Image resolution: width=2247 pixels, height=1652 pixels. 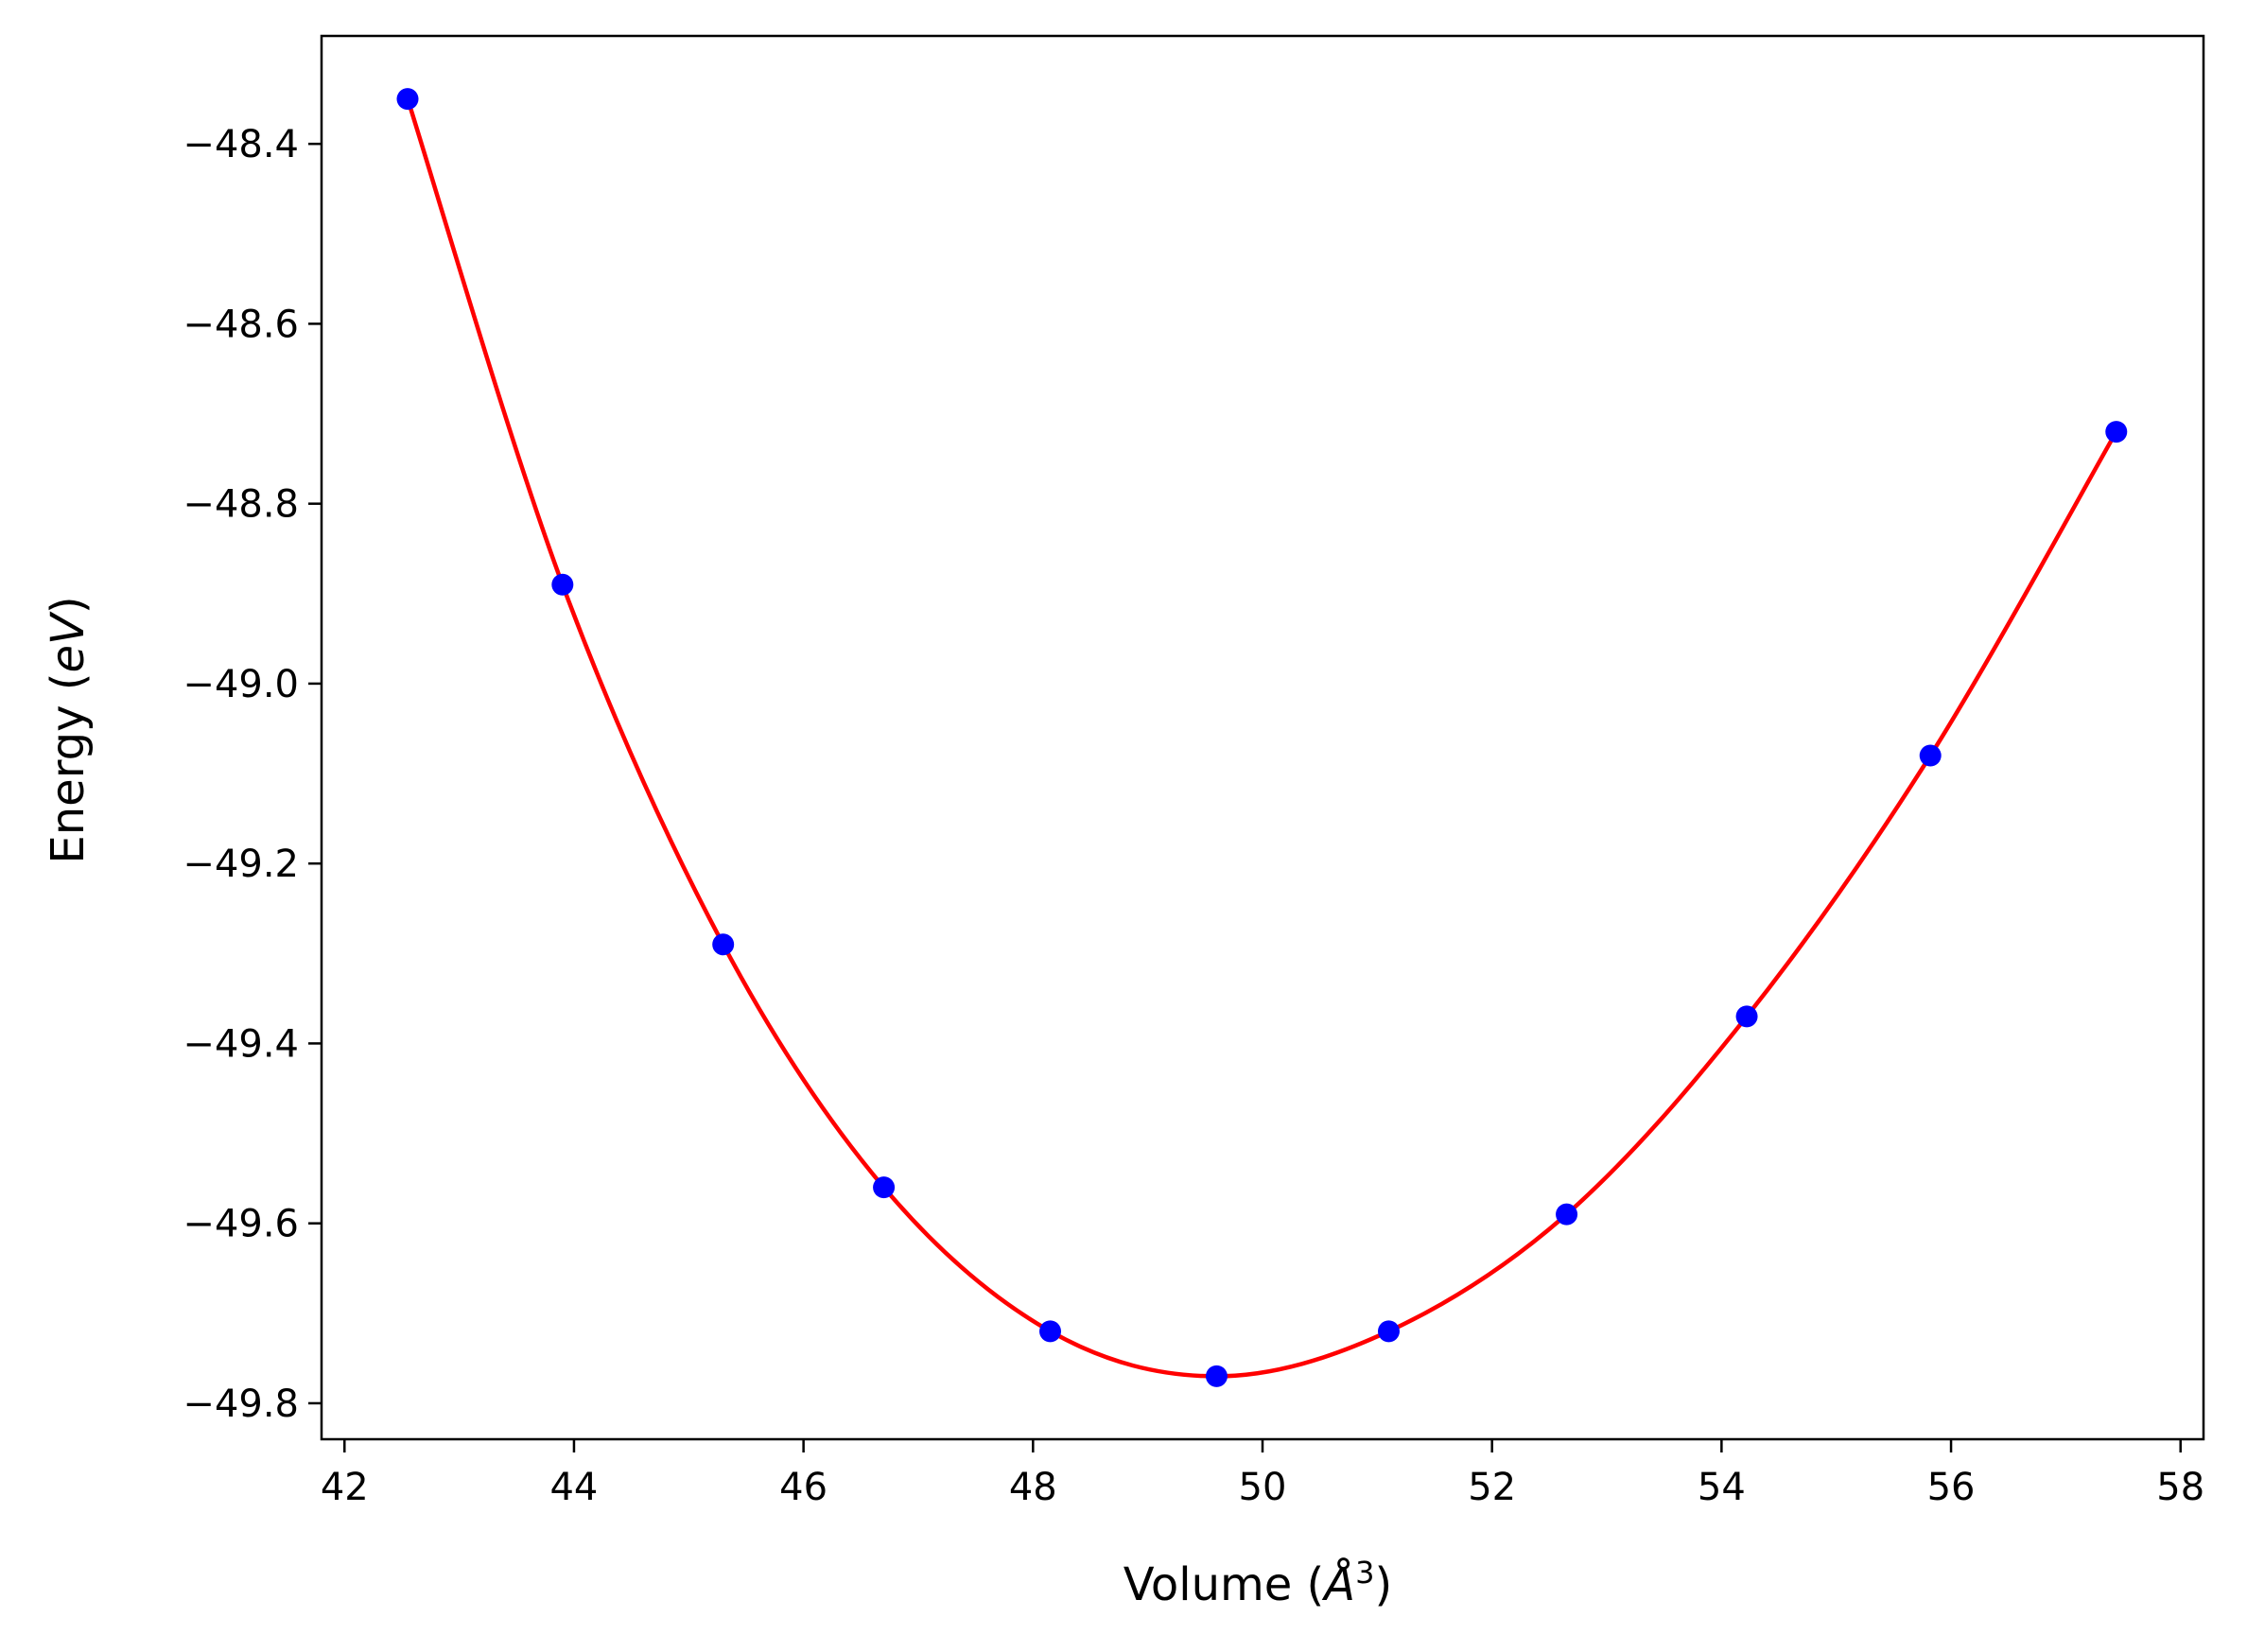 I want to click on x-tick-label: 54, so click(x=1722, y=1488).